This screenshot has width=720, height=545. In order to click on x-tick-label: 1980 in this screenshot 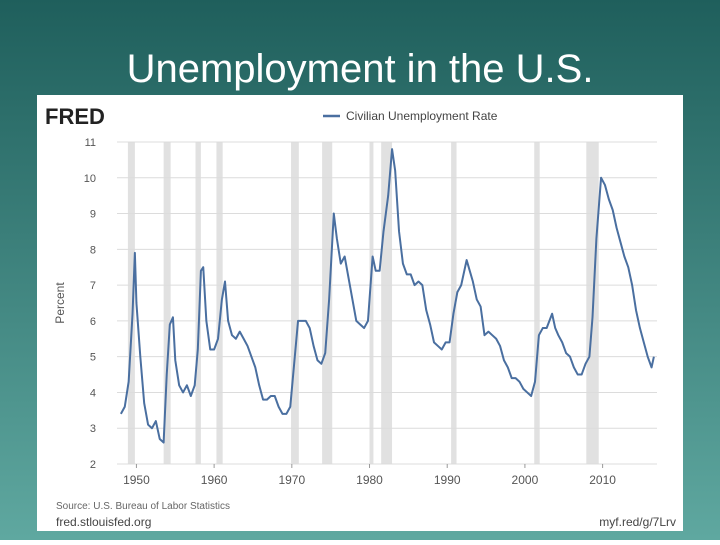, I will do `click(369, 480)`.